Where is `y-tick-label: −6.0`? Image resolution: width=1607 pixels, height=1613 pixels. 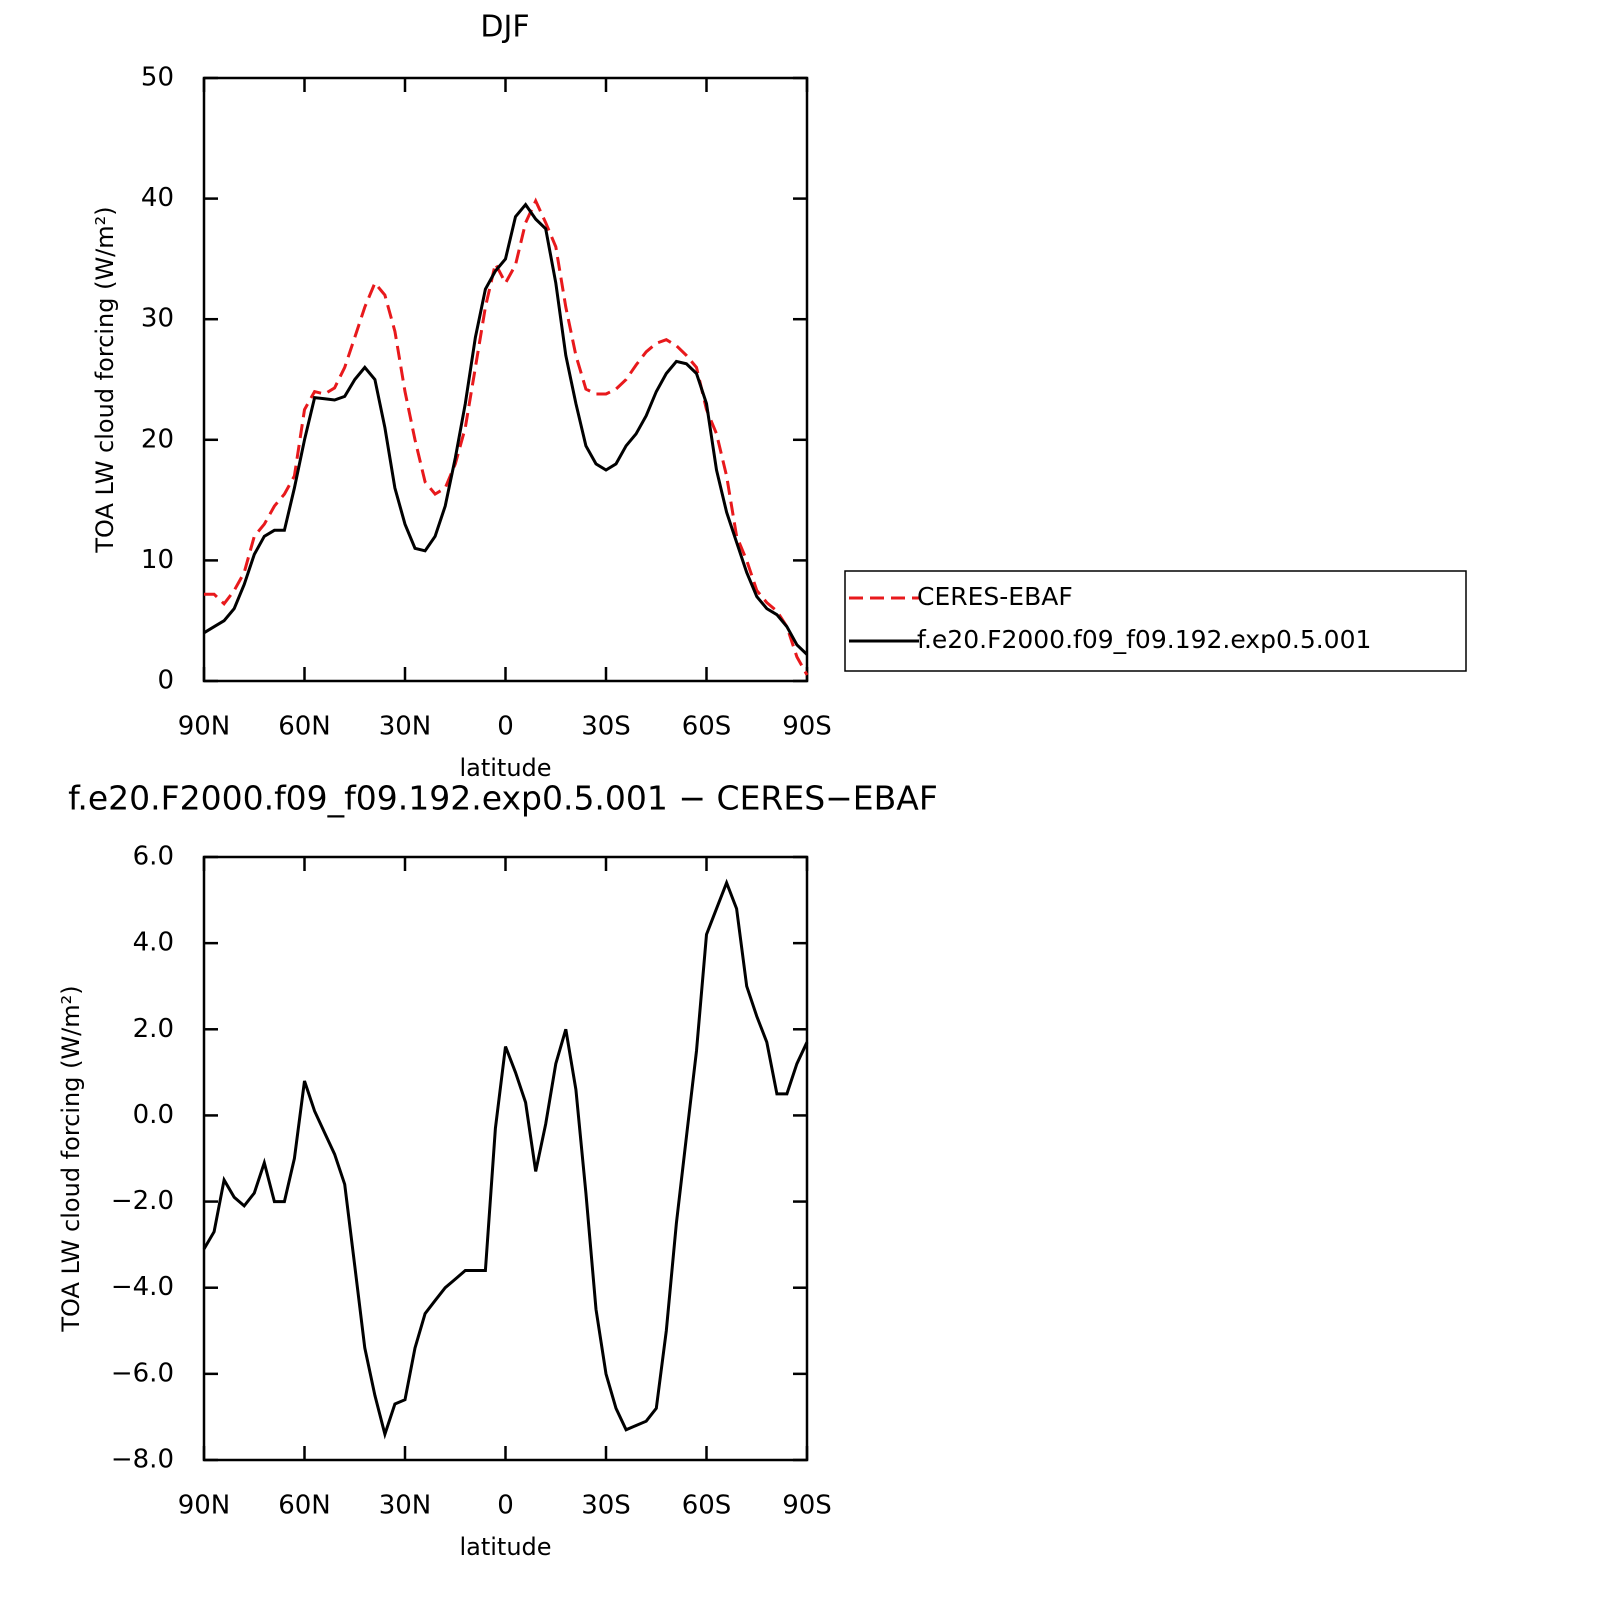
y-tick-label: −6.0 is located at coordinates (142, 1373).